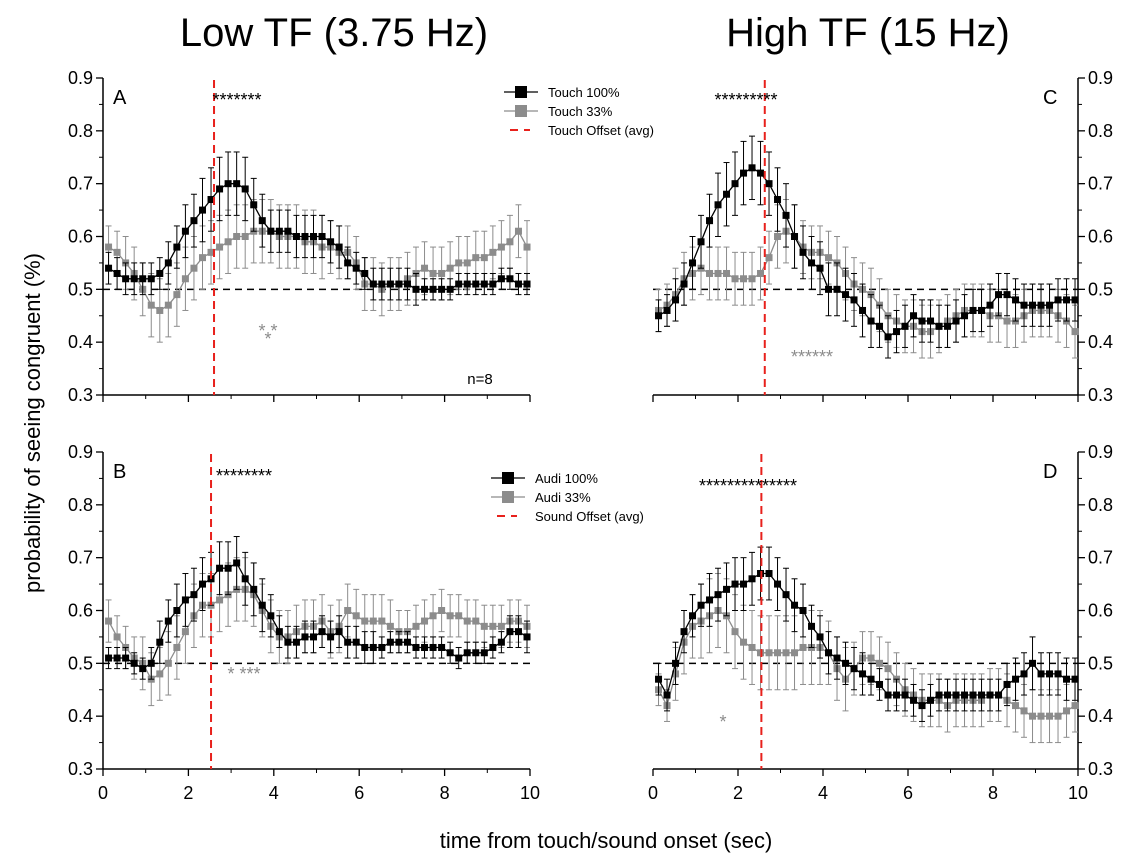  Describe the element at coordinates (563, 497) in the screenshot. I see `legend-label: Audi 33%` at that location.